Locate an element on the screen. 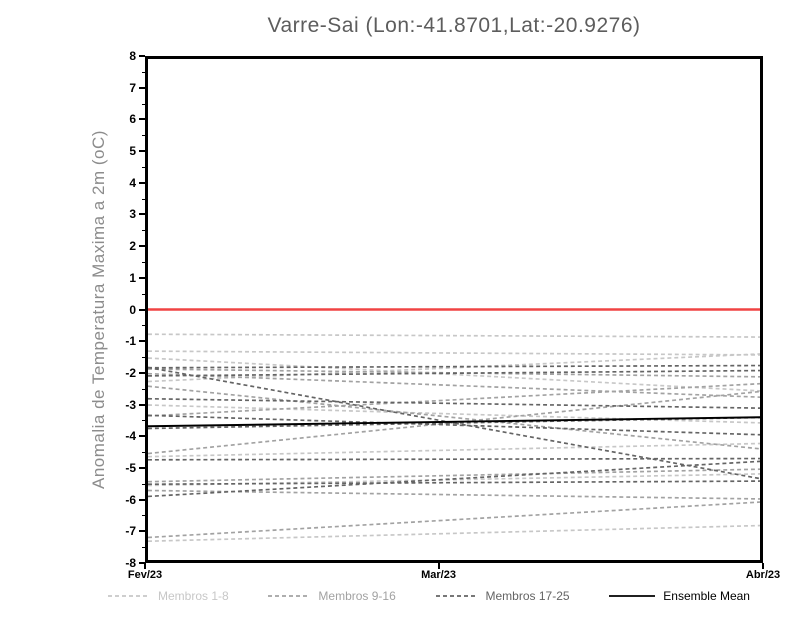 The width and height of the screenshot is (800, 618). y-tick-label: -6 is located at coordinates (130, 499).